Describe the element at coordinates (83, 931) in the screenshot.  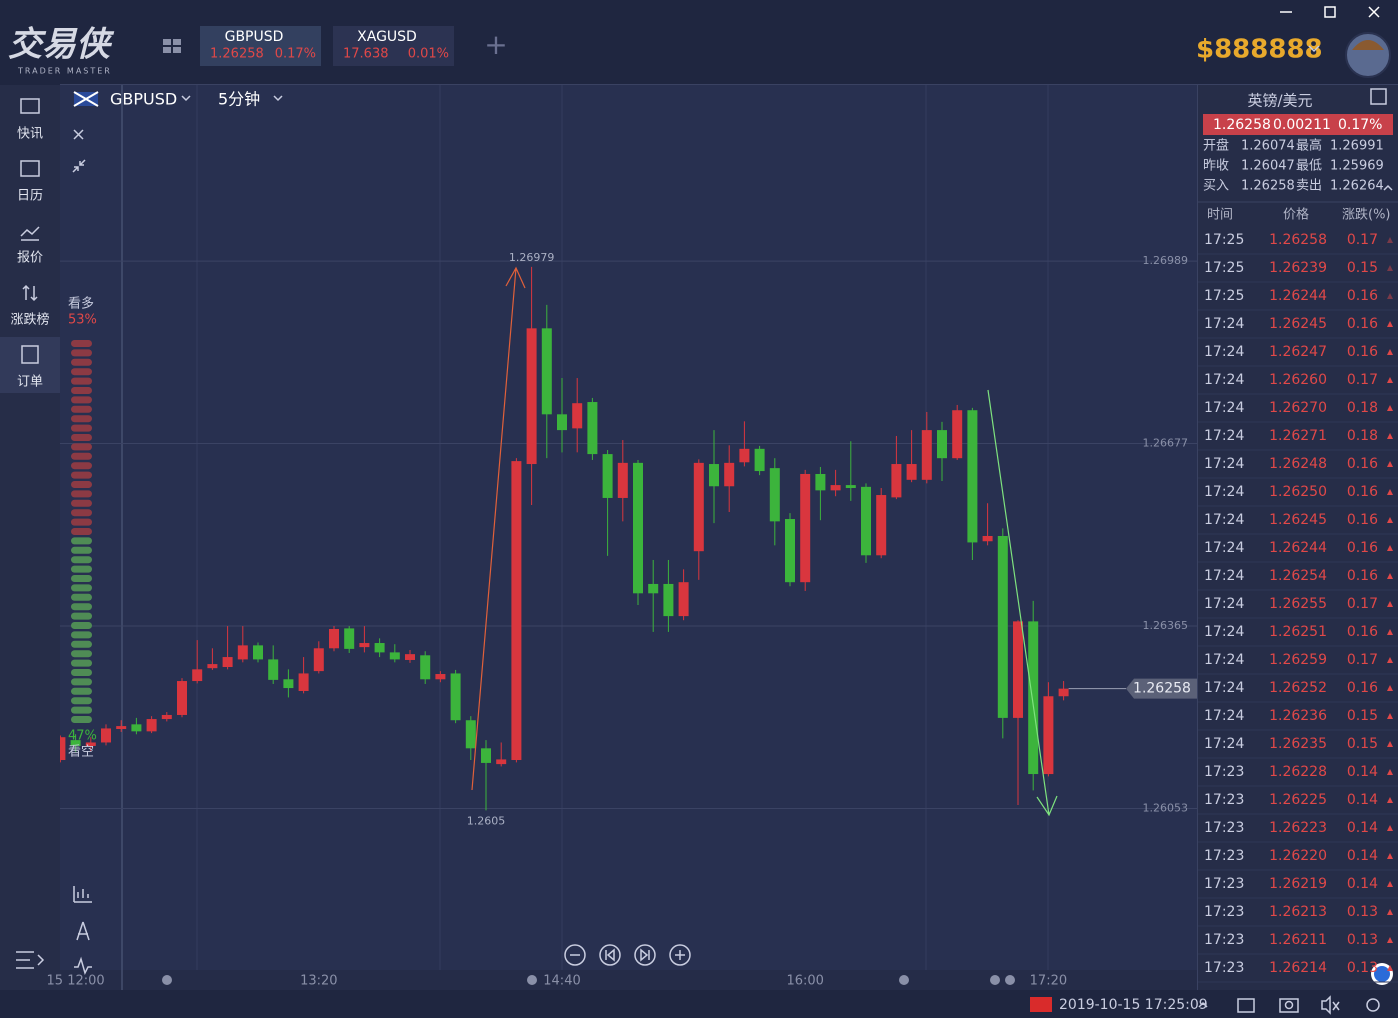
I see `draw-tool` at that location.